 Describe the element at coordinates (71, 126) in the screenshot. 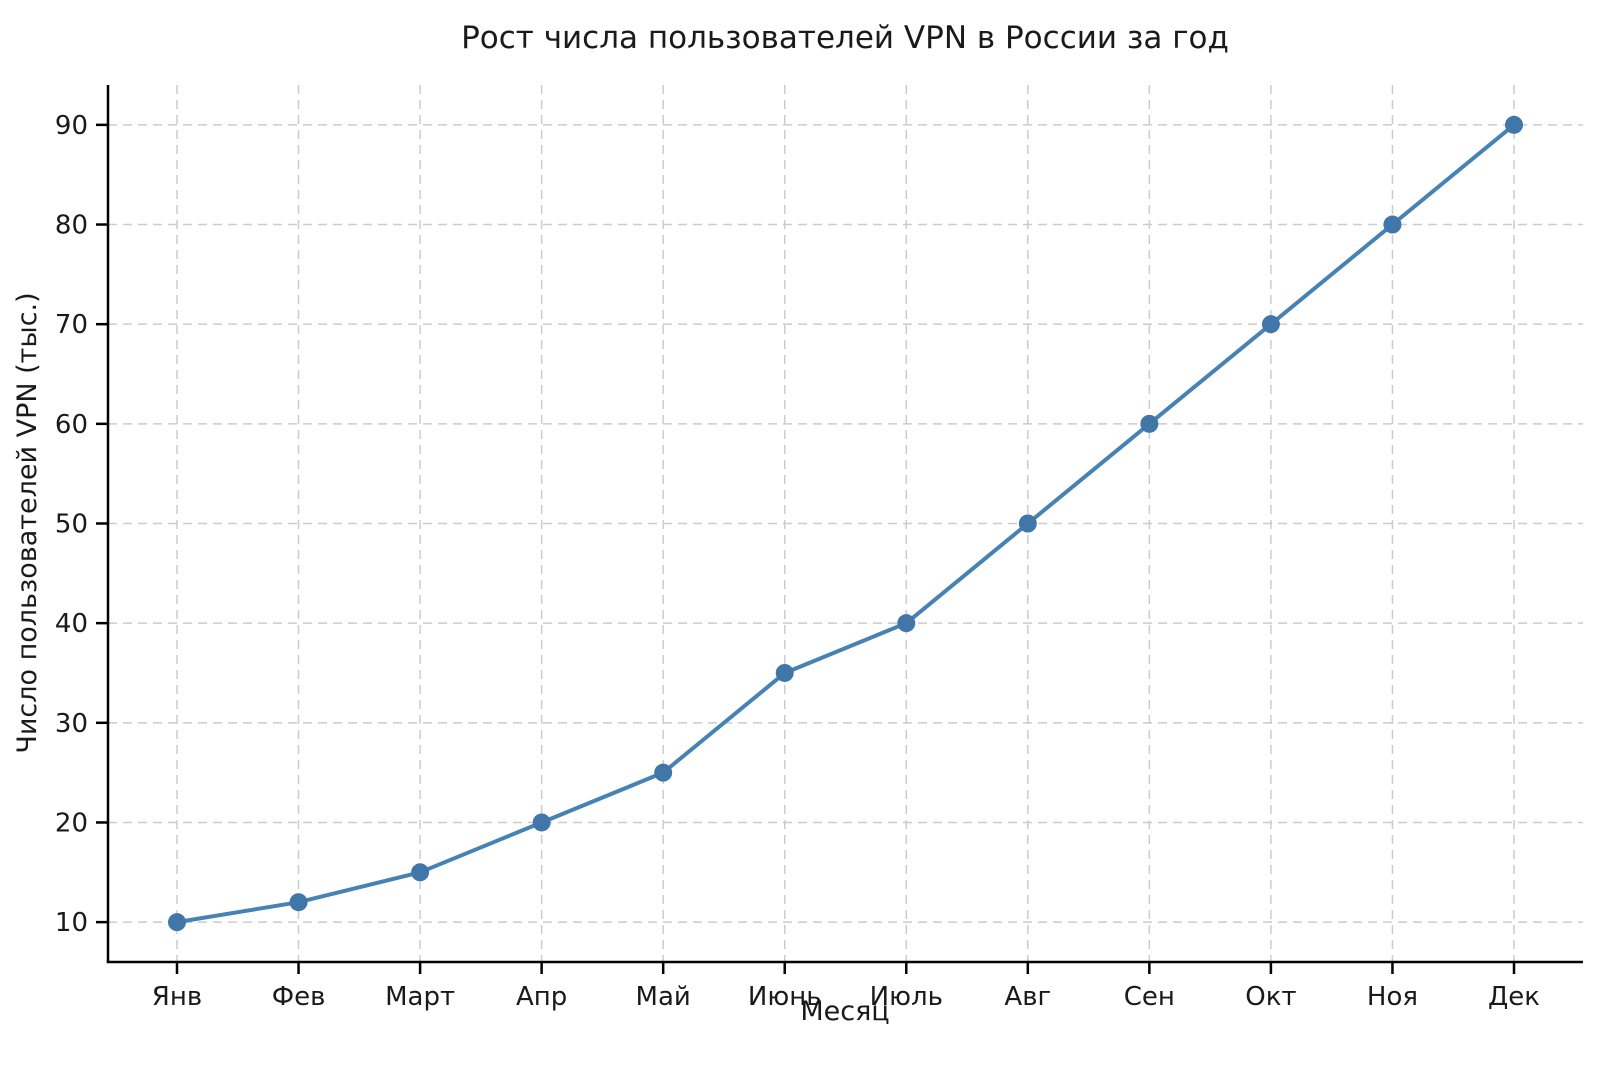

I see `y-tick-label: 90` at that location.